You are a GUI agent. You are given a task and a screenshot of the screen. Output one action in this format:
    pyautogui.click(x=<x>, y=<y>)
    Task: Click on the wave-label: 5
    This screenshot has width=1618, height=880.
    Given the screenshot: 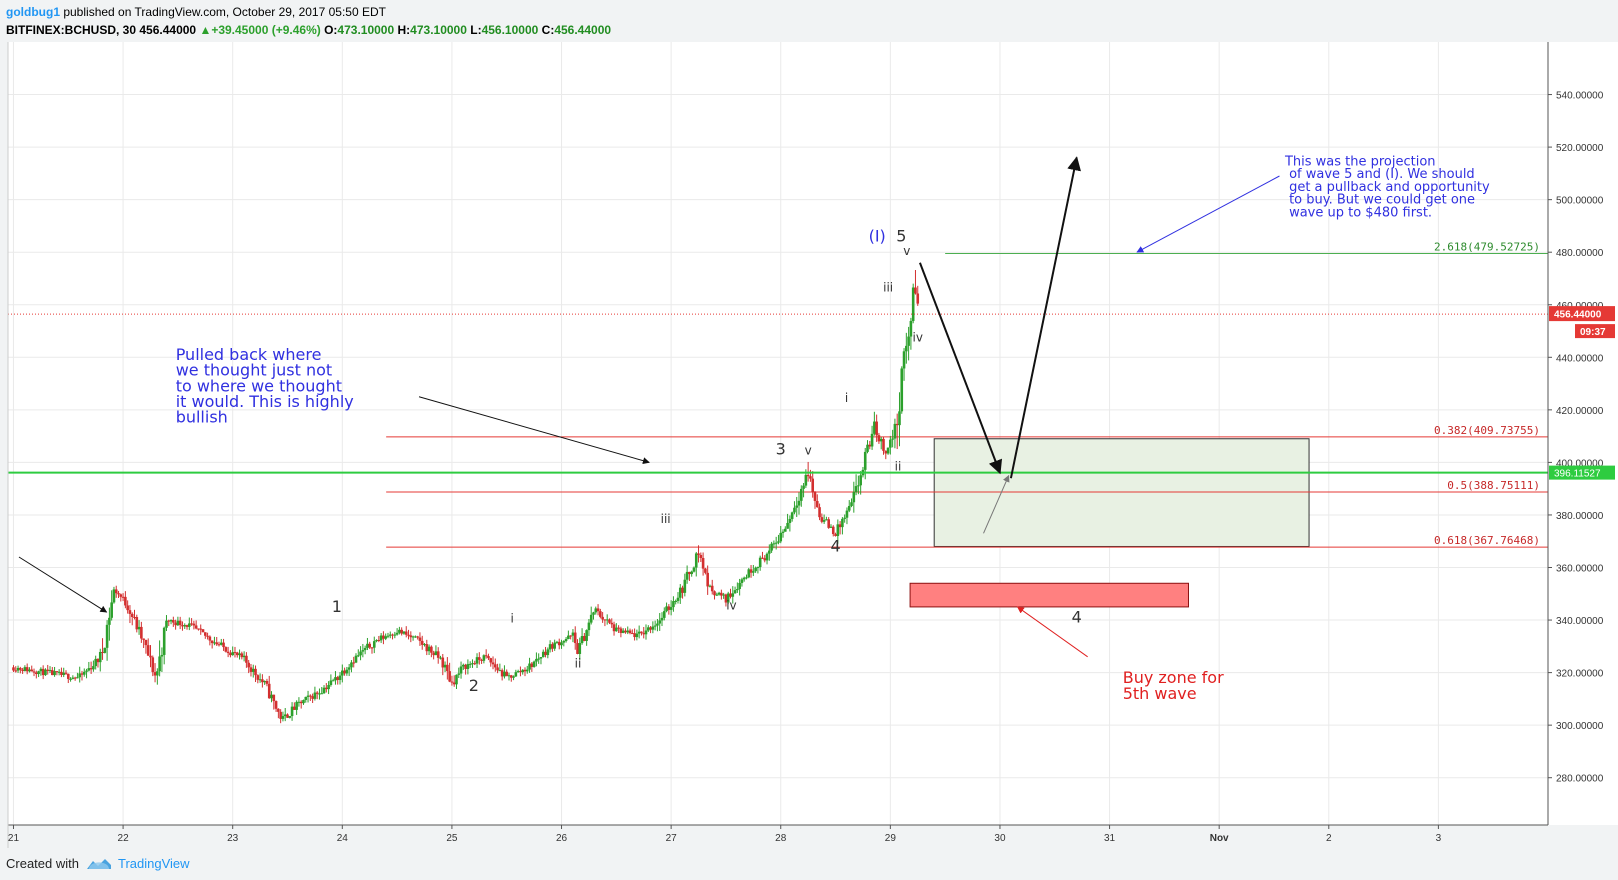 What is the action you would take?
    pyautogui.click(x=901, y=236)
    